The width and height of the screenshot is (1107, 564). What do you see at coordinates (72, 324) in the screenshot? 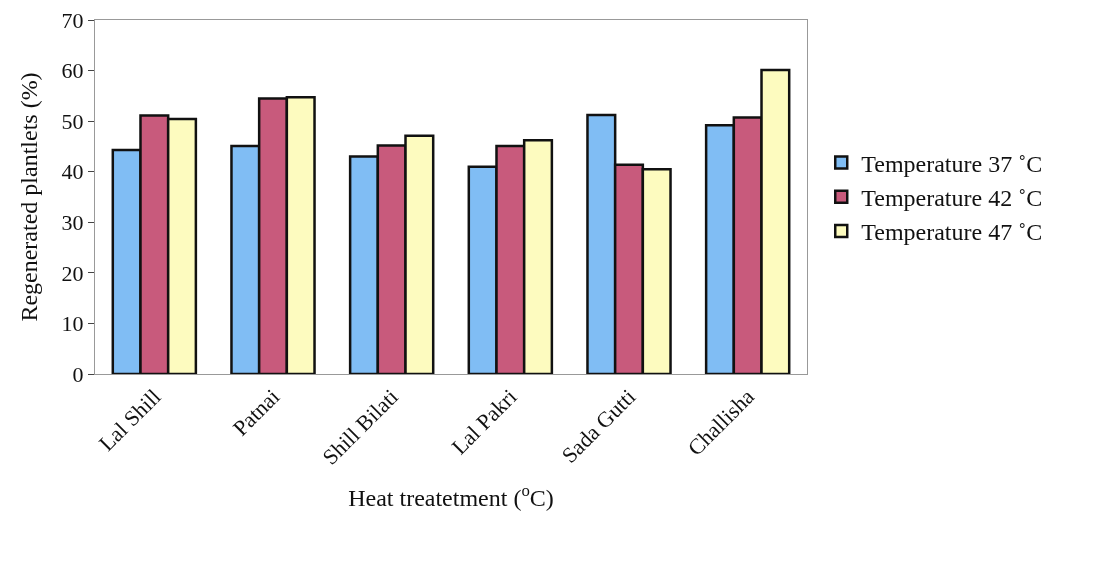
I see `y-tick-label: 10` at bounding box center [72, 324].